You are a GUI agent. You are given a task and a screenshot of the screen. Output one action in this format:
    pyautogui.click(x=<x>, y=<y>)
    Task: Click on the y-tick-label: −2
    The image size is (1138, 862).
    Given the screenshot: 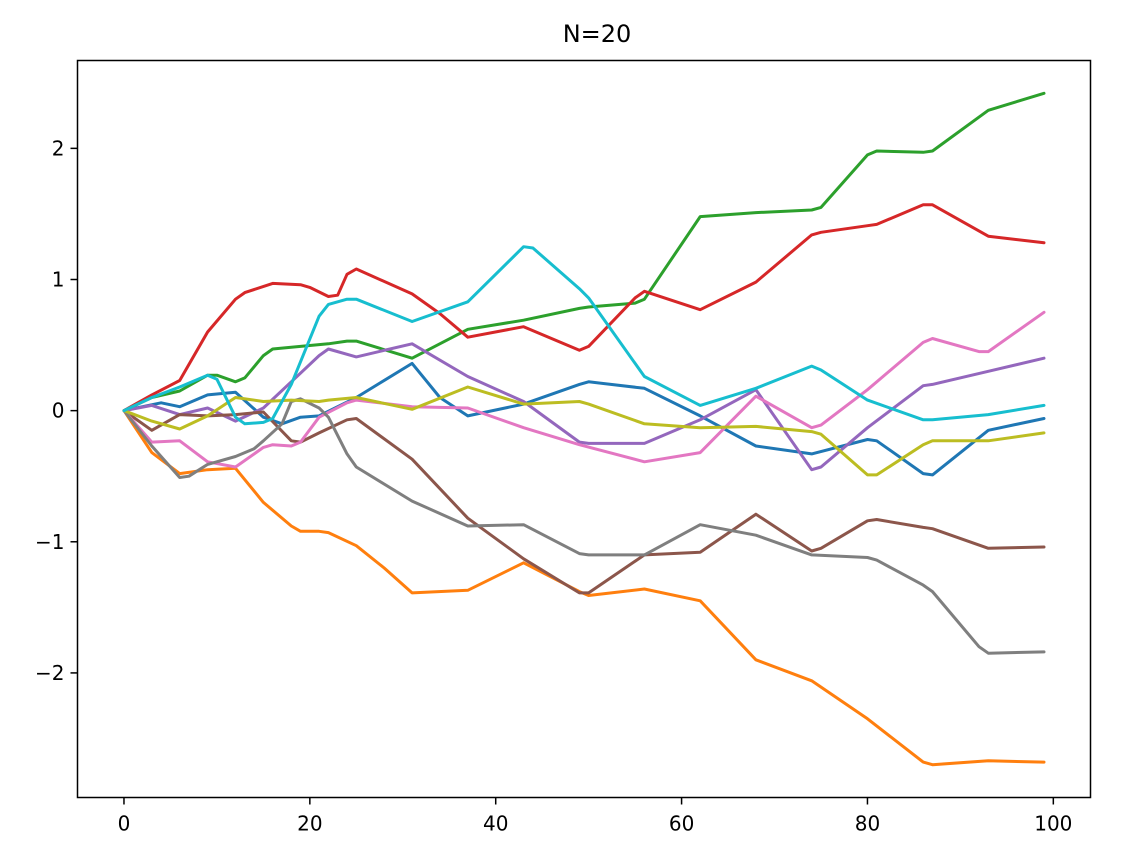 What is the action you would take?
    pyautogui.click(x=49, y=673)
    